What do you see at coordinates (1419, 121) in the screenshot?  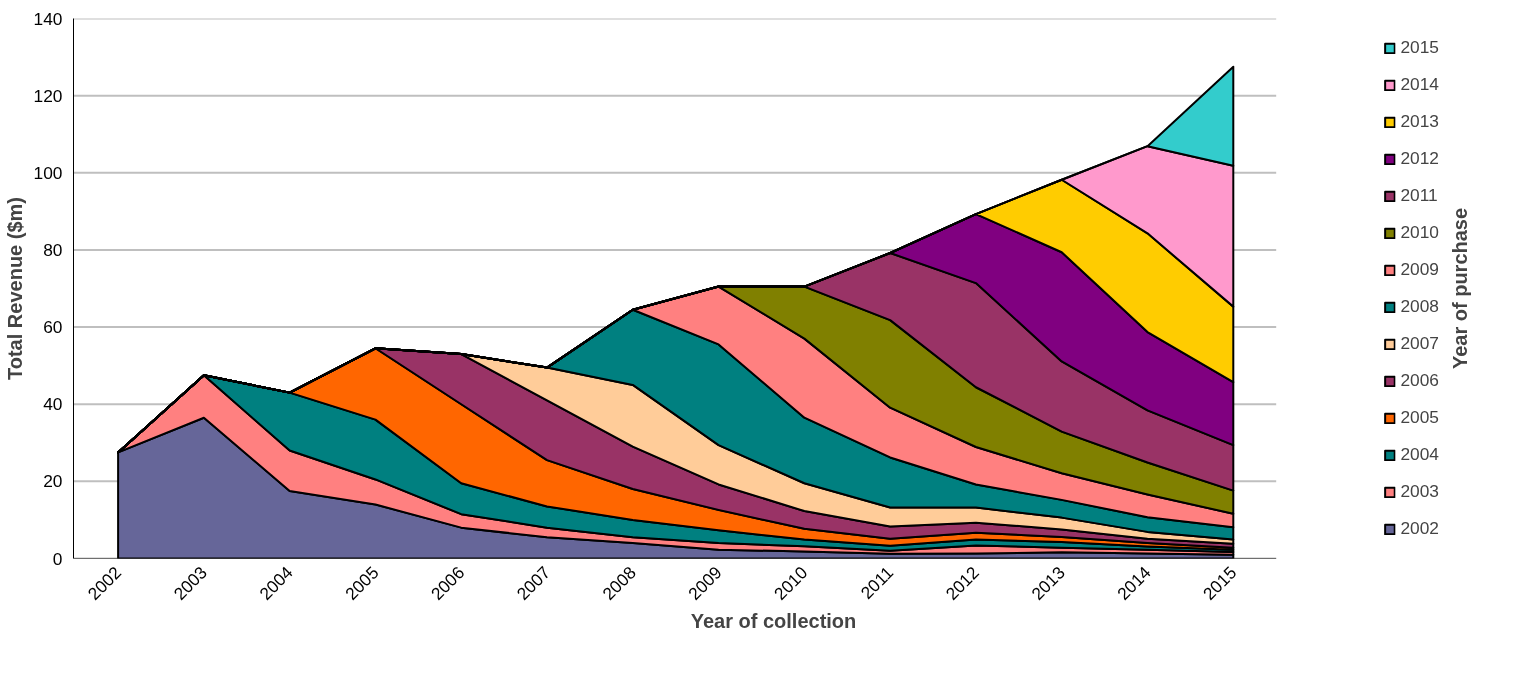 I see `legend-label: 2013` at bounding box center [1419, 121].